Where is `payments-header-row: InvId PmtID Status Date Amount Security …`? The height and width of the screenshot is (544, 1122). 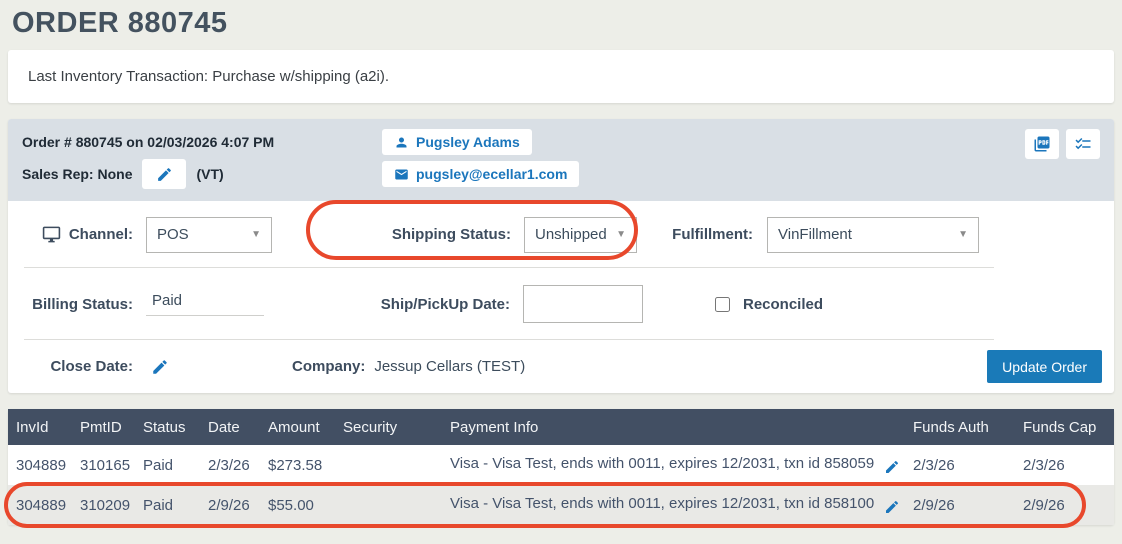
payments-header-row: InvId PmtID Status Date Amount Security … is located at coordinates (561, 427).